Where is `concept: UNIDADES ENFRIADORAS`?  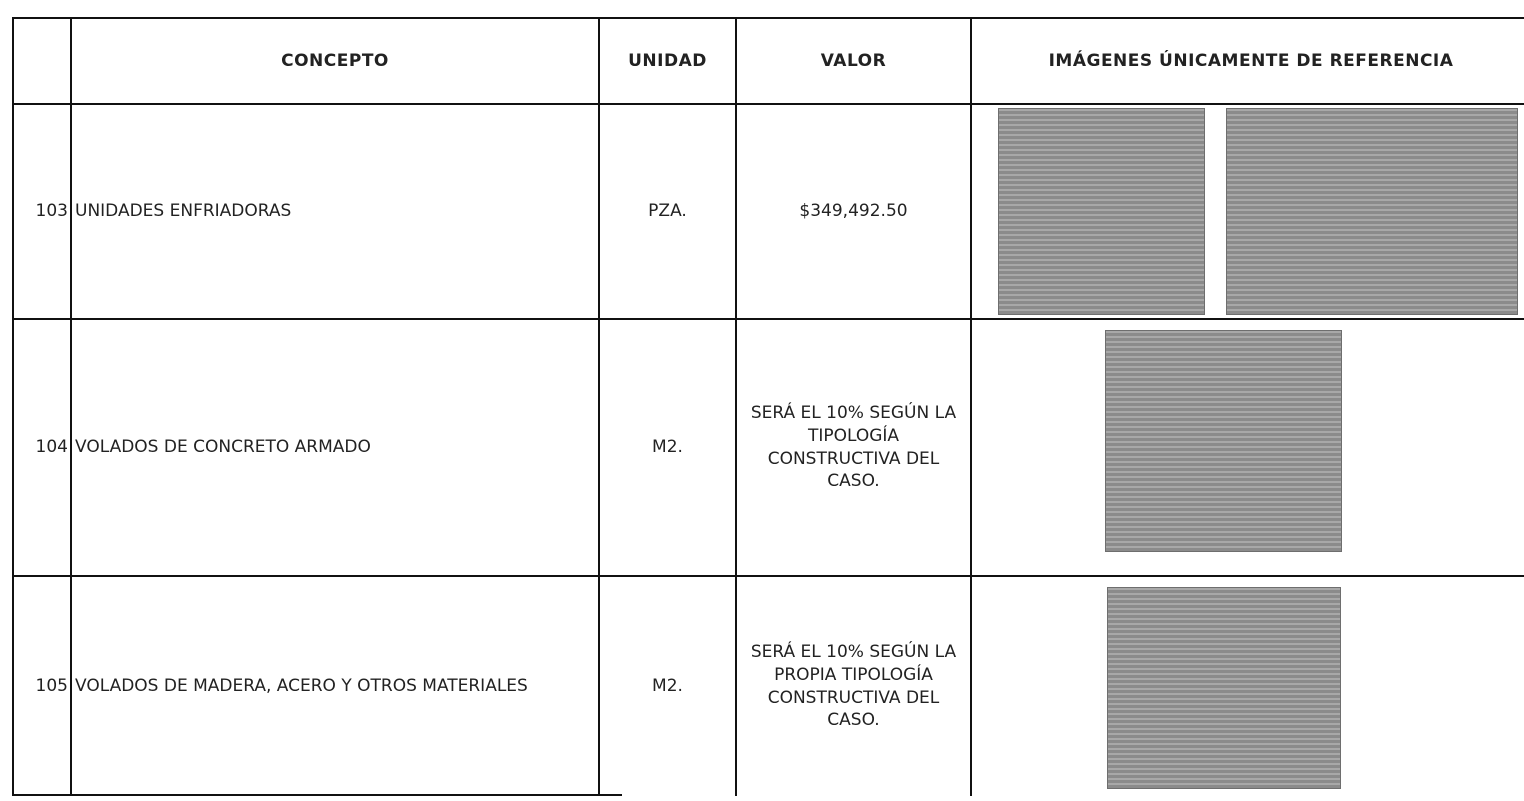 concept: UNIDADES ENFRIADORAS is located at coordinates (334, 210).